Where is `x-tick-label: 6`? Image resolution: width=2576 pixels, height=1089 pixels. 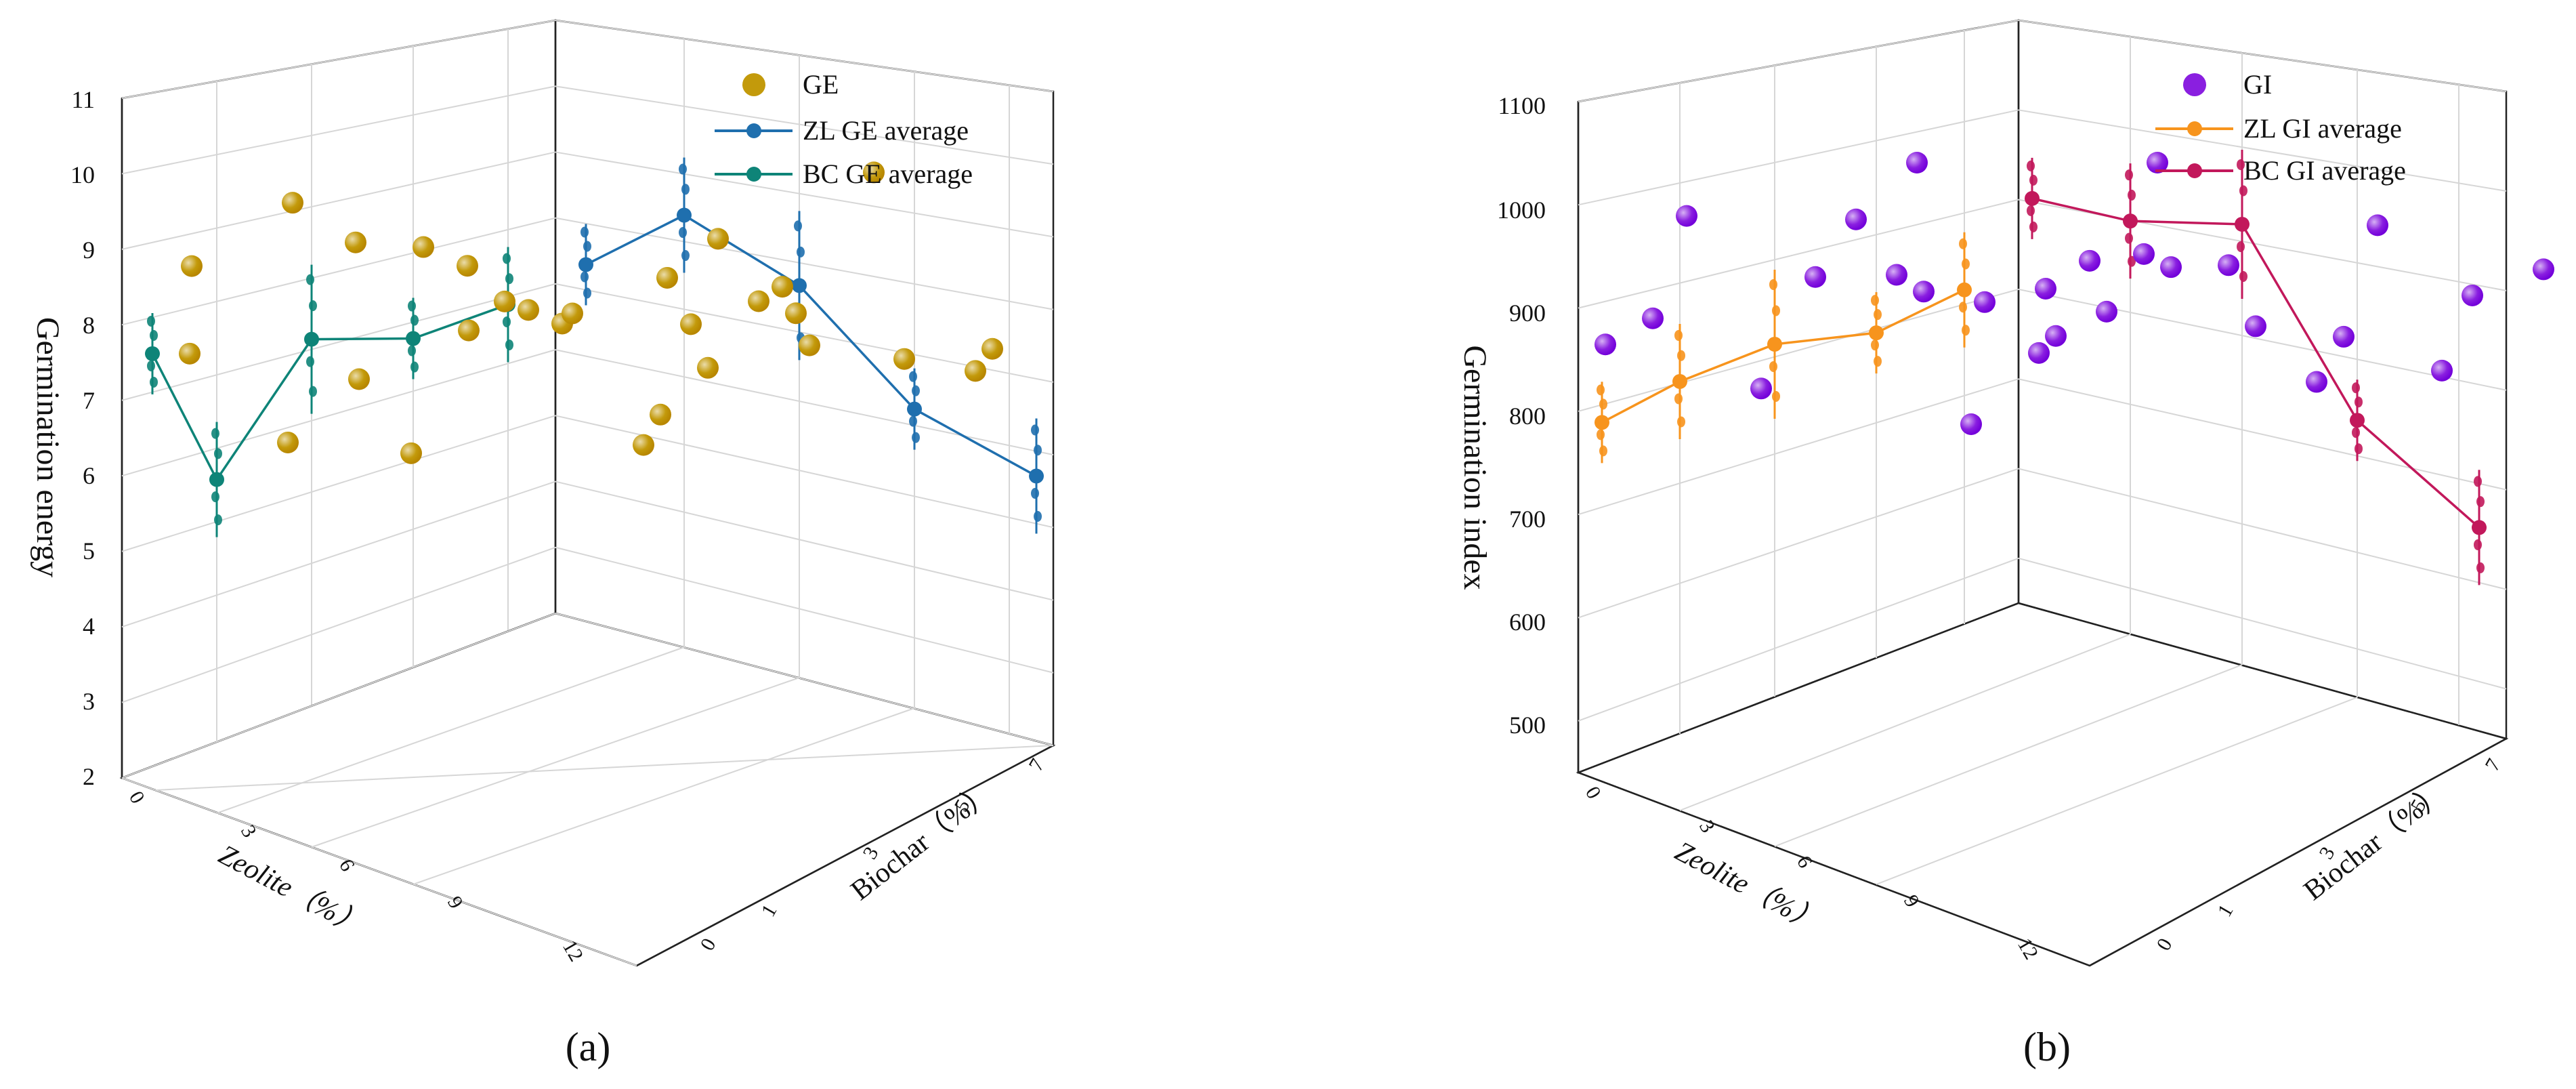
x-tick-label: 6 is located at coordinates (347, 865).